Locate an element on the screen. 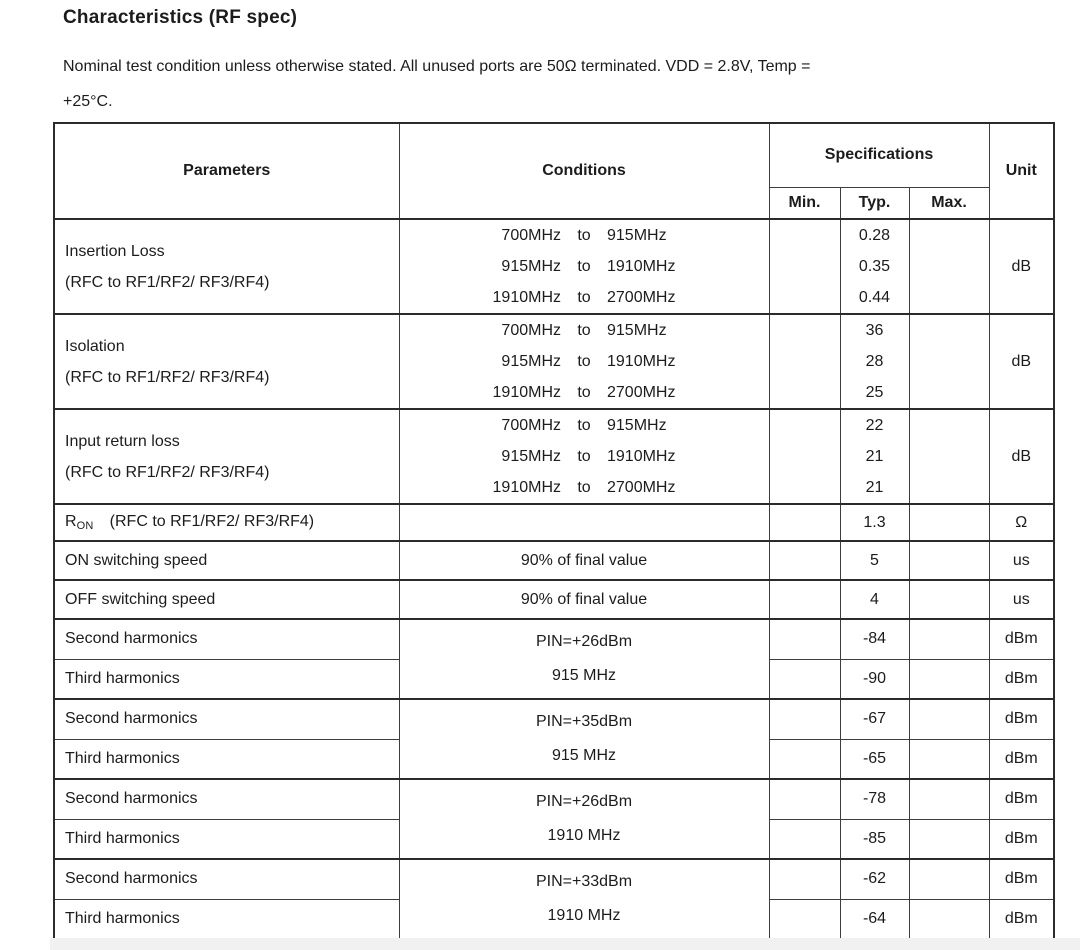  header-row-2: Min. Typ. Max. is located at coordinates (554, 203).